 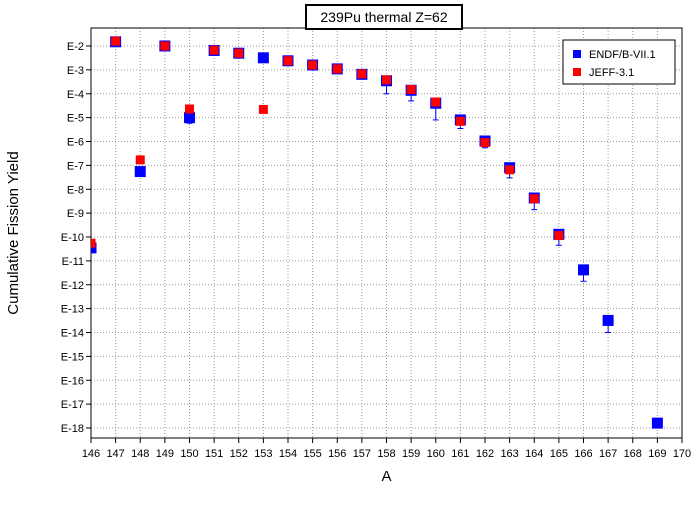 What do you see at coordinates (165, 454) in the screenshot?
I see `x-tick-label: 149` at bounding box center [165, 454].